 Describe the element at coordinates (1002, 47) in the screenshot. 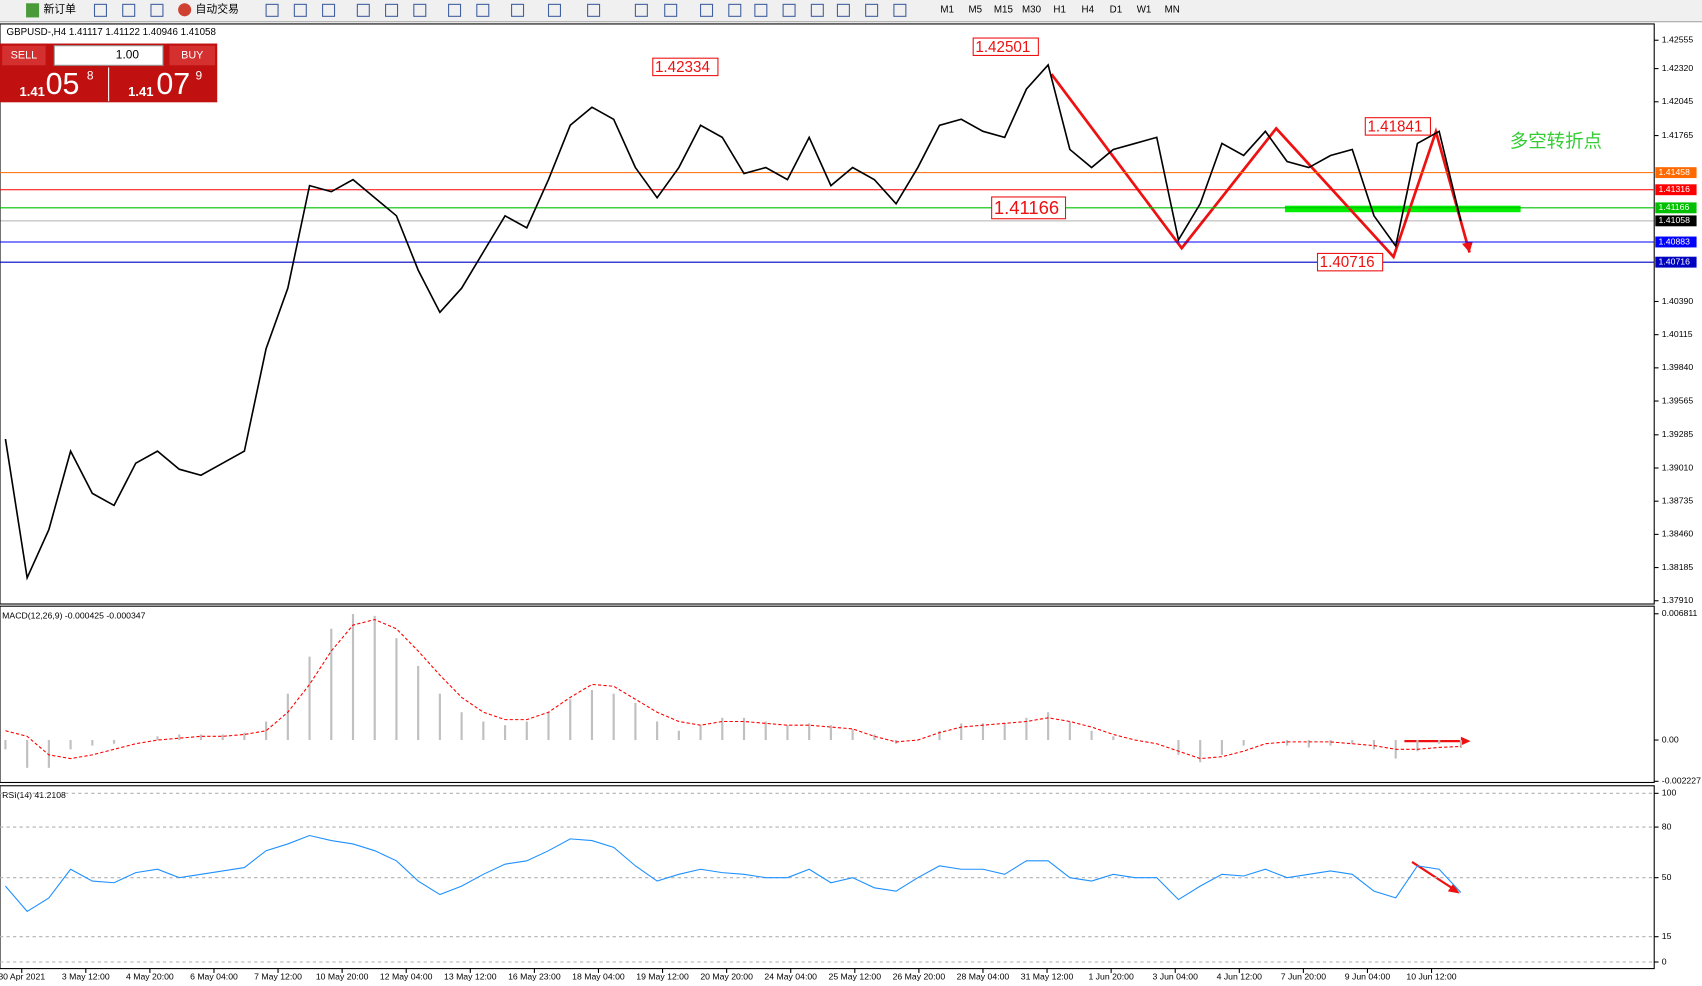

I see `price-annotation: 1.42501` at that location.